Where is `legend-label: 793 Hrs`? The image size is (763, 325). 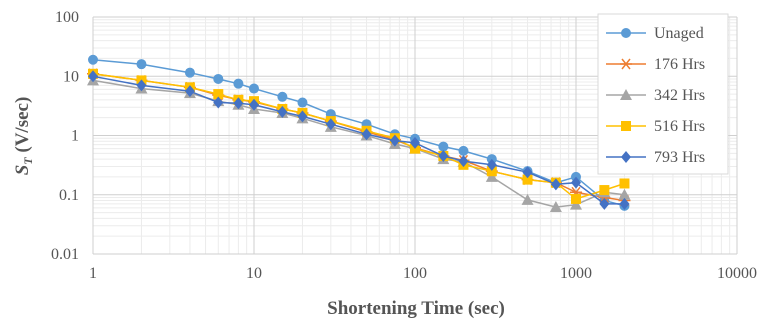 legend-label: 793 Hrs is located at coordinates (679, 157).